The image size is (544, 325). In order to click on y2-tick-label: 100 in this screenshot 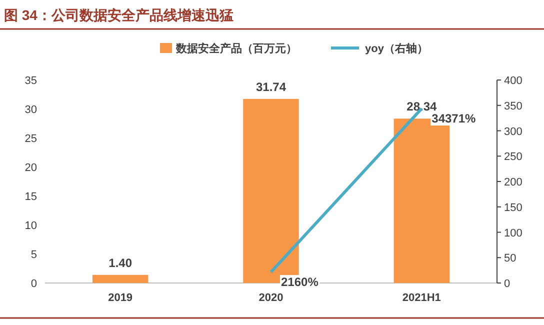, I will do `click(513, 233)`.